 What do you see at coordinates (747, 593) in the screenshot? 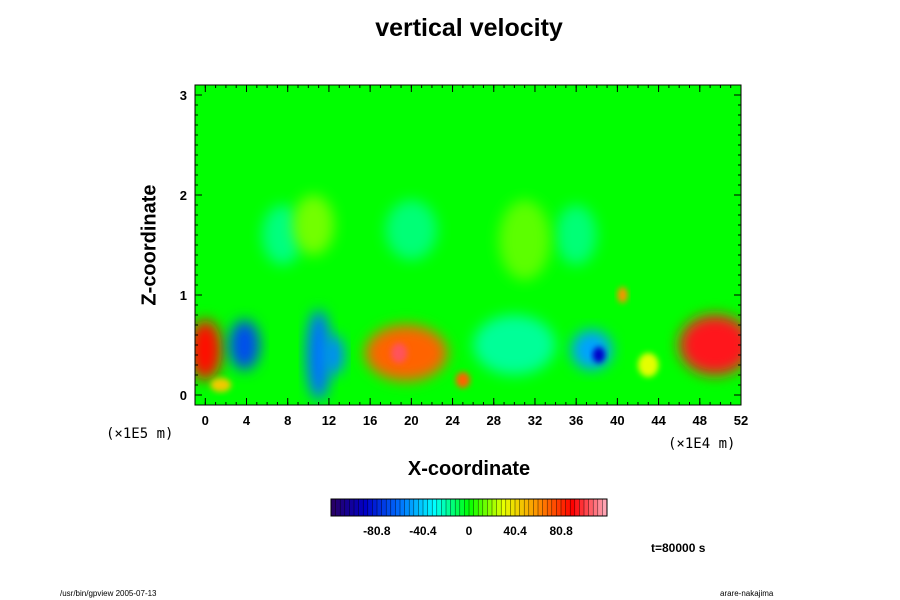
I see `footer-right-text: arare-nakajima` at bounding box center [747, 593].